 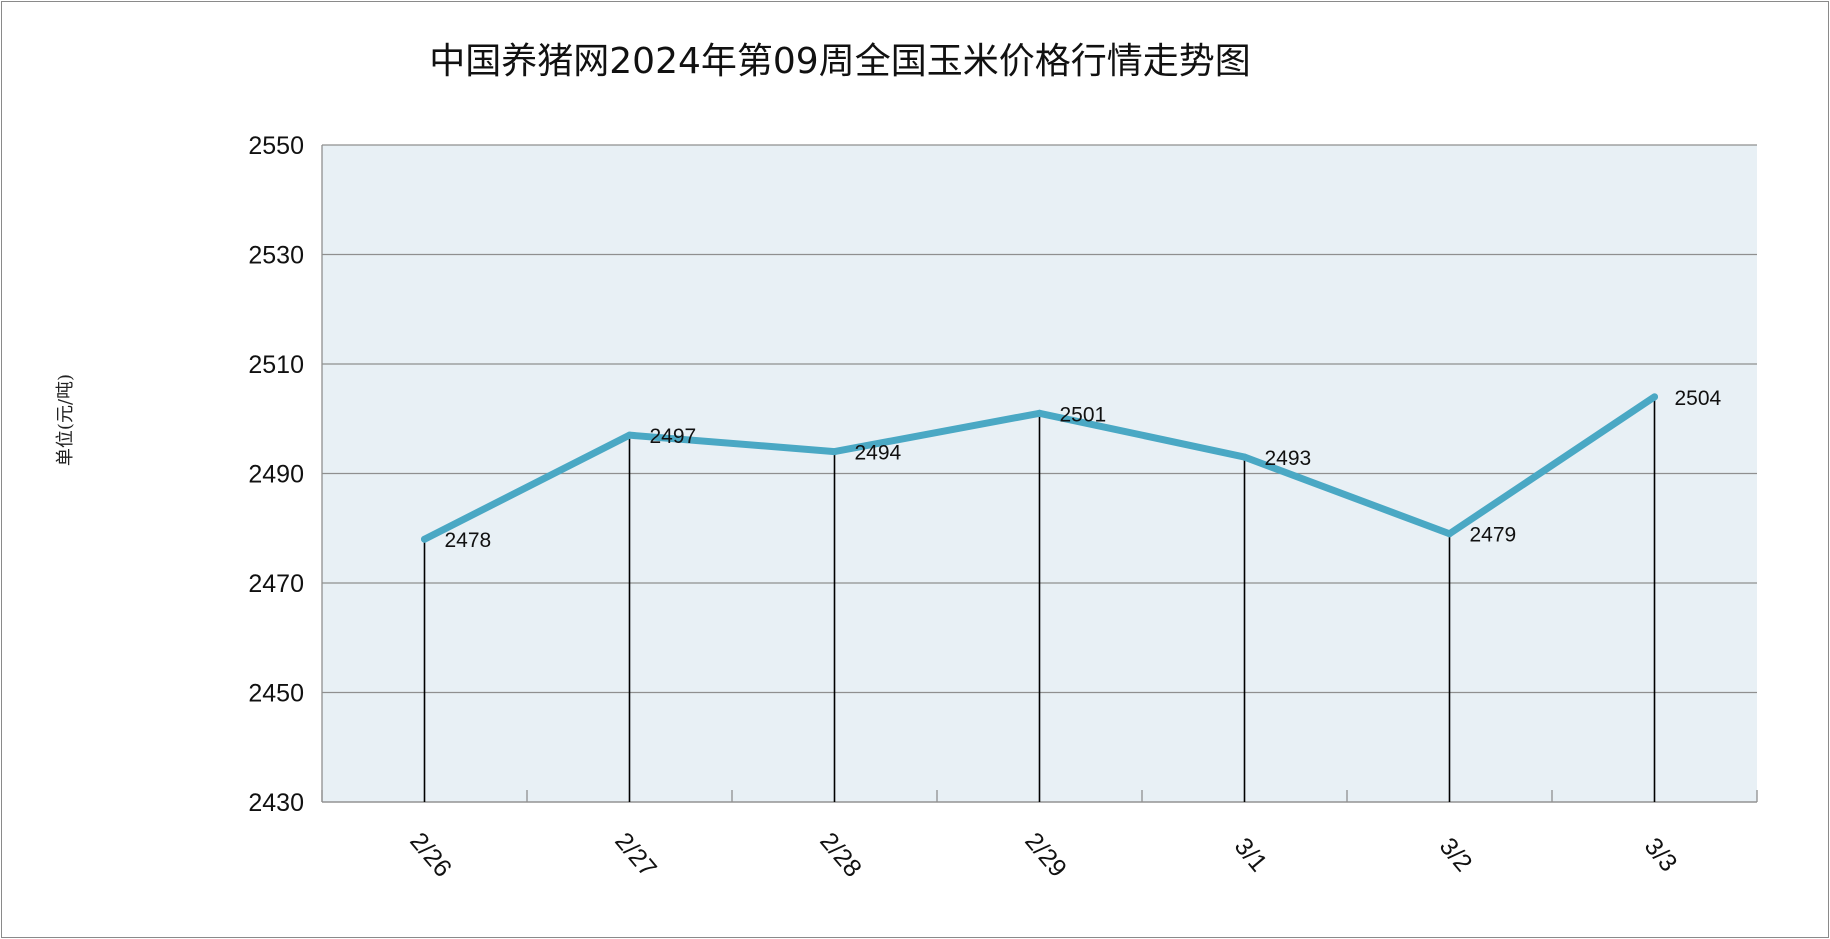 I want to click on data-label: 2494, so click(x=878, y=453).